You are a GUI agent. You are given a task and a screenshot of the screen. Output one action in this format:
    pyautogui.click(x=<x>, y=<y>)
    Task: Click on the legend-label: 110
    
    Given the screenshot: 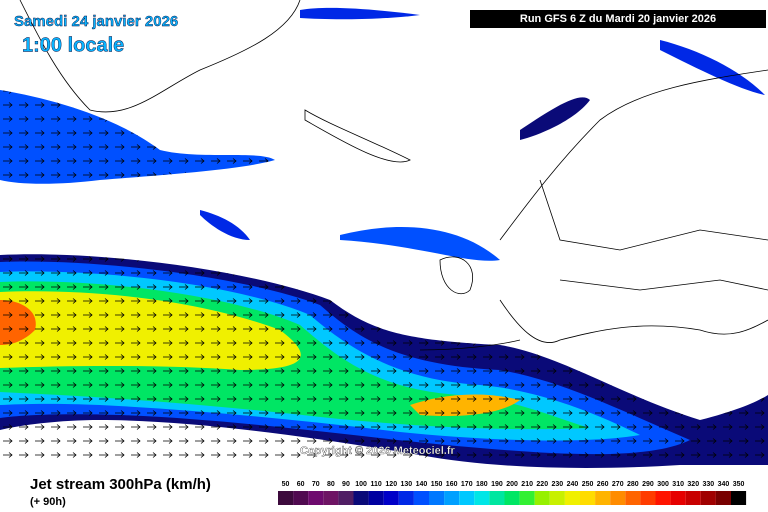 What is the action you would take?
    pyautogui.click(x=376, y=484)
    